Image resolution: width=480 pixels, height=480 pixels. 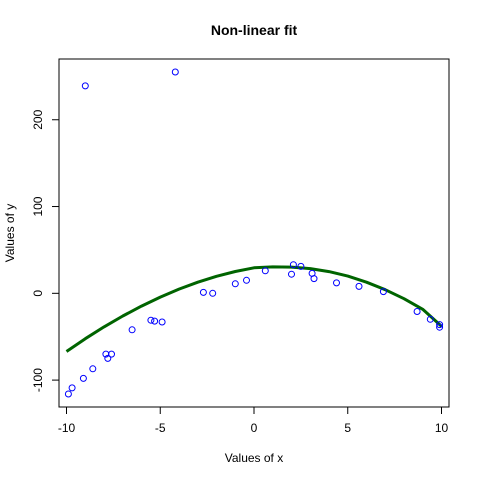 What do you see at coordinates (442, 428) in the screenshot?
I see `x-tick-label: 10` at bounding box center [442, 428].